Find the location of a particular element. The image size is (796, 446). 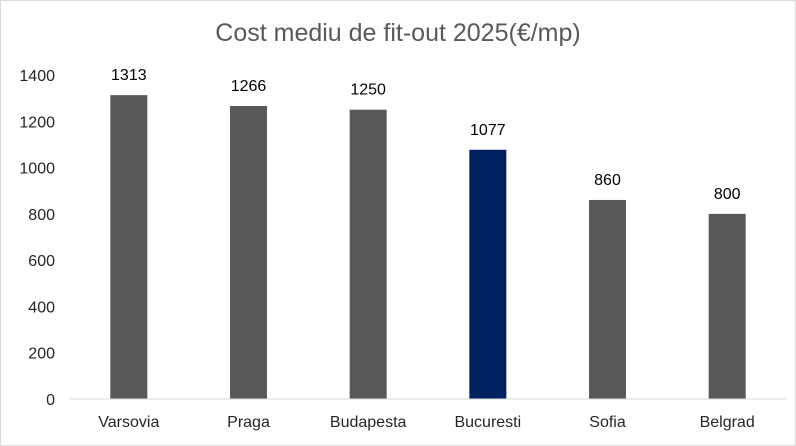

y-tick-label: 1400 is located at coordinates (37, 76).